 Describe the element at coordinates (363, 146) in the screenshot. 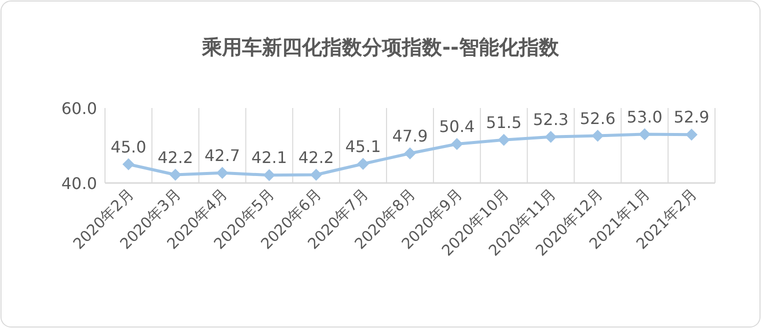

I see `data-label: 45.1` at that location.